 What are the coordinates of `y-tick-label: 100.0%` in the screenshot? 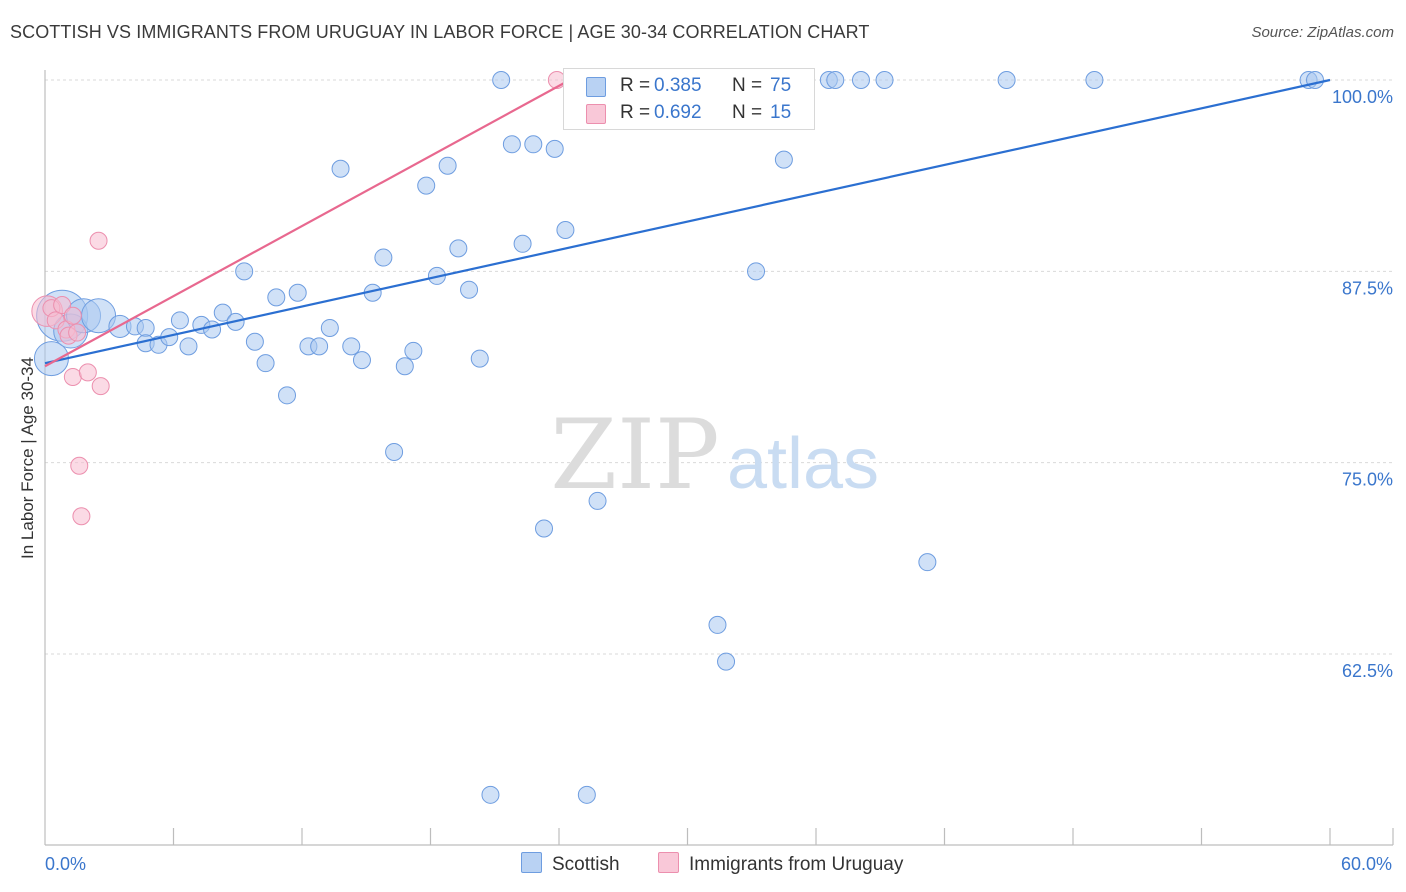 It's located at (1362, 97).